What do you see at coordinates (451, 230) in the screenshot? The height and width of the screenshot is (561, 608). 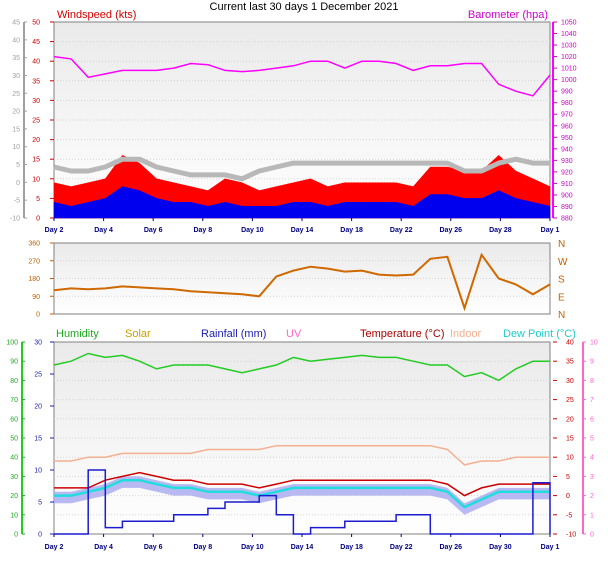 I see `wind-x-tick-label: Day 26` at bounding box center [451, 230].